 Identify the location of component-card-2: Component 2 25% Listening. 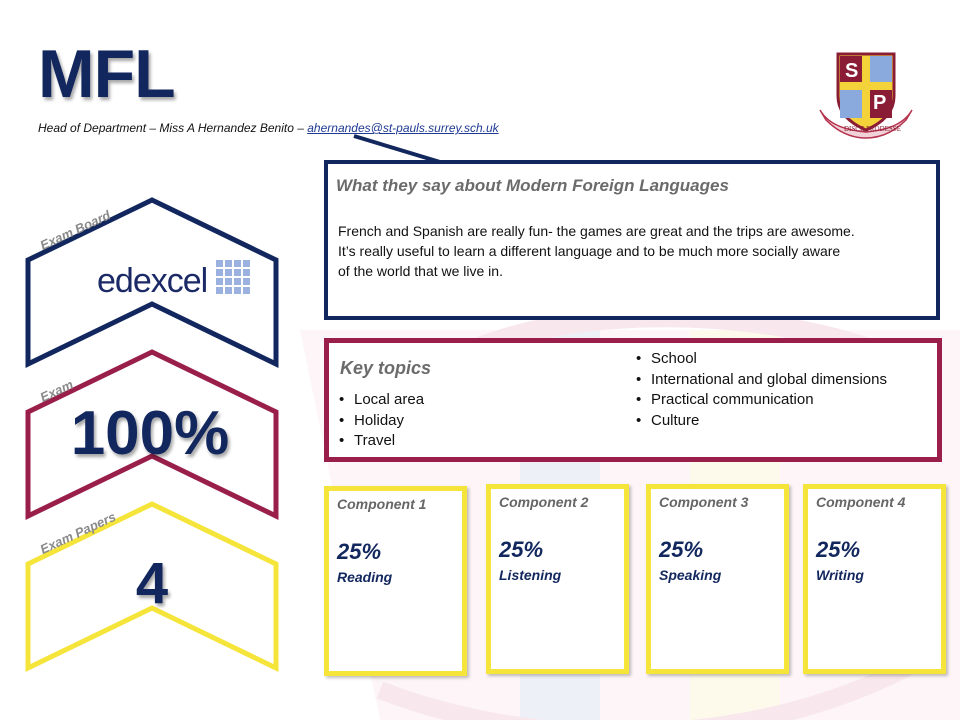
(557, 579).